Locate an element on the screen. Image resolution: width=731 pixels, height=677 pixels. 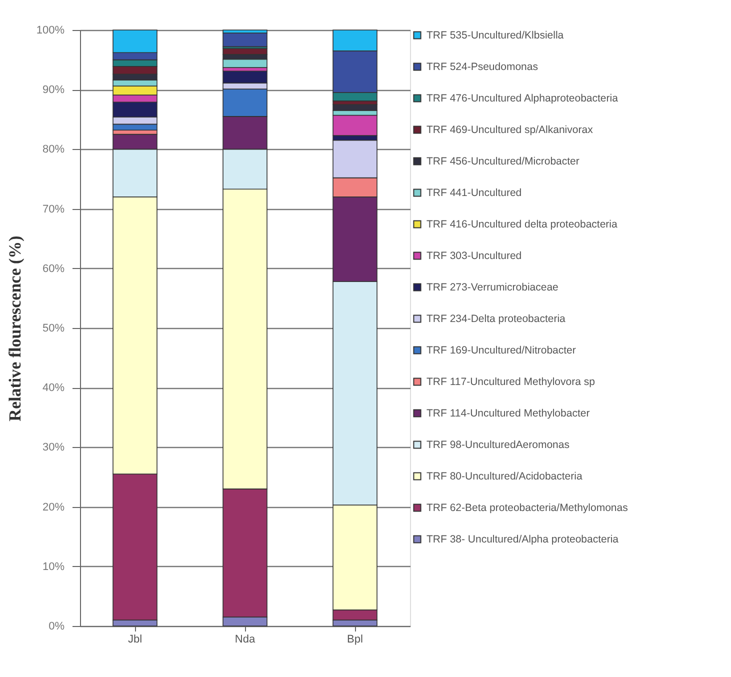
legend-label: TRF 114-Uncultured Methylobacter is located at coordinates (508, 413).